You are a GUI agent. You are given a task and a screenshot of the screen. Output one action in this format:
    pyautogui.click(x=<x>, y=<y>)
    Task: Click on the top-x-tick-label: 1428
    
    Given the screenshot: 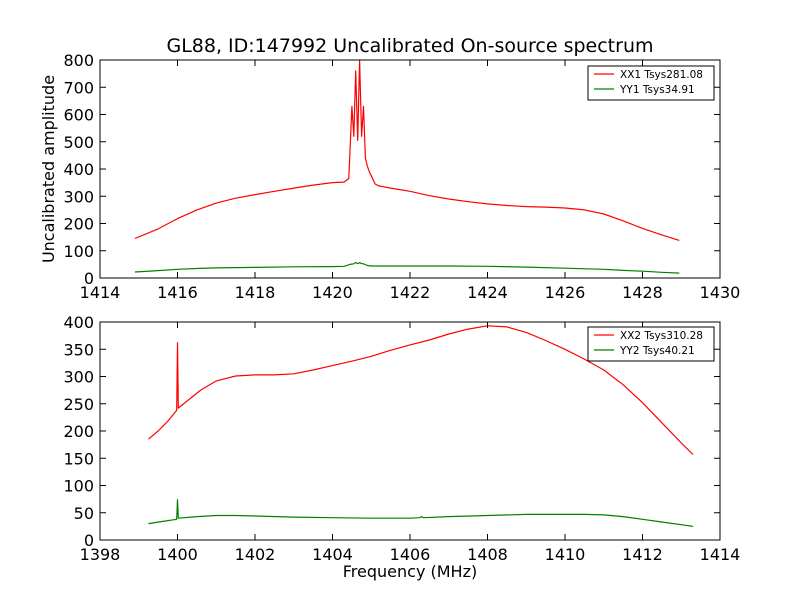 What is the action you would take?
    pyautogui.click(x=642, y=292)
    